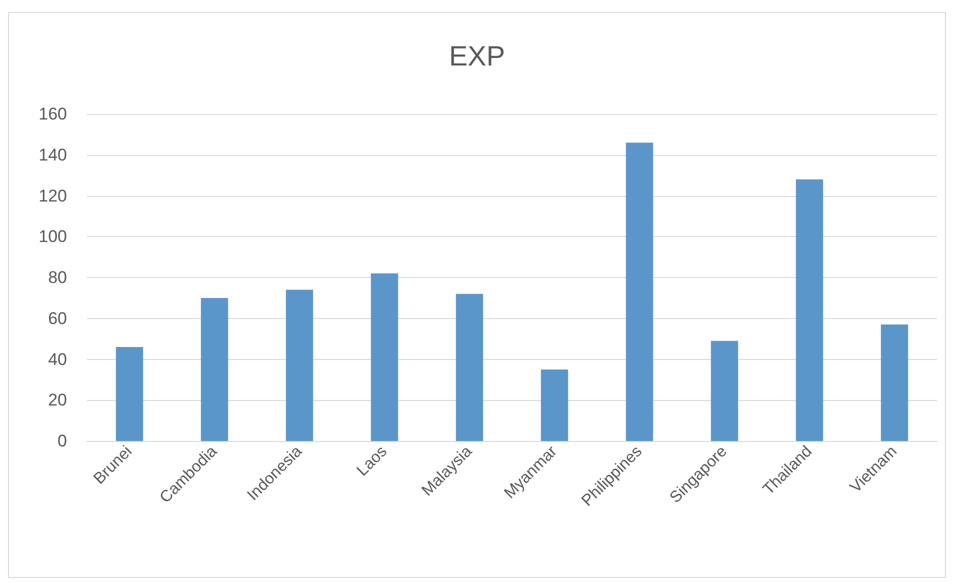 Image resolution: width=958 pixels, height=583 pixels. What do you see at coordinates (57, 318) in the screenshot?
I see `y-tick-label: 60` at bounding box center [57, 318].